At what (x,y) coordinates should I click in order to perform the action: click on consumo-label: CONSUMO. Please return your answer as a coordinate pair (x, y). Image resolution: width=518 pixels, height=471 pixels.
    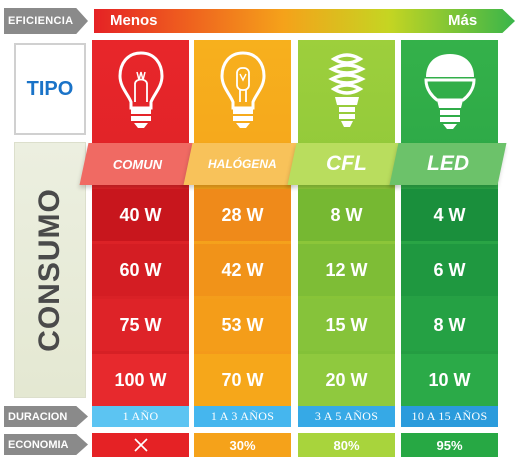
    Looking at the image, I should click on (50, 270).